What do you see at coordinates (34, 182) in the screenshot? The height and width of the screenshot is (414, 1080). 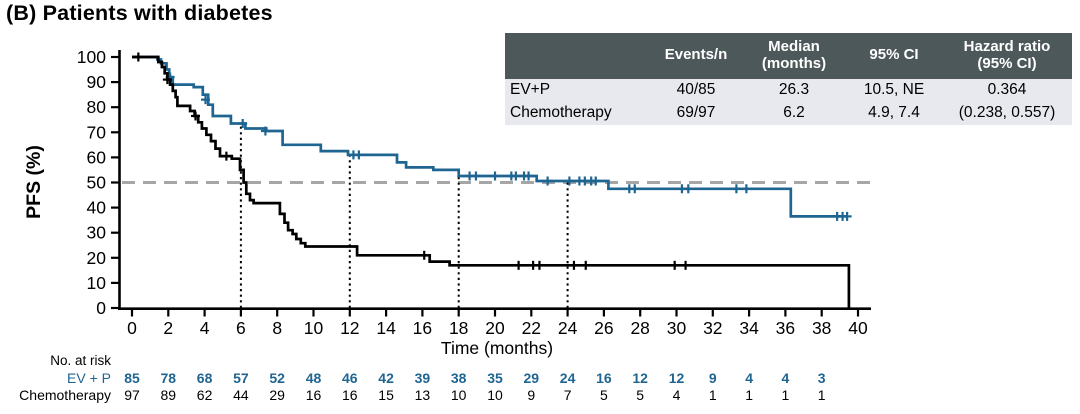 I see `y-axis-title: PFS (%)` at bounding box center [34, 182].